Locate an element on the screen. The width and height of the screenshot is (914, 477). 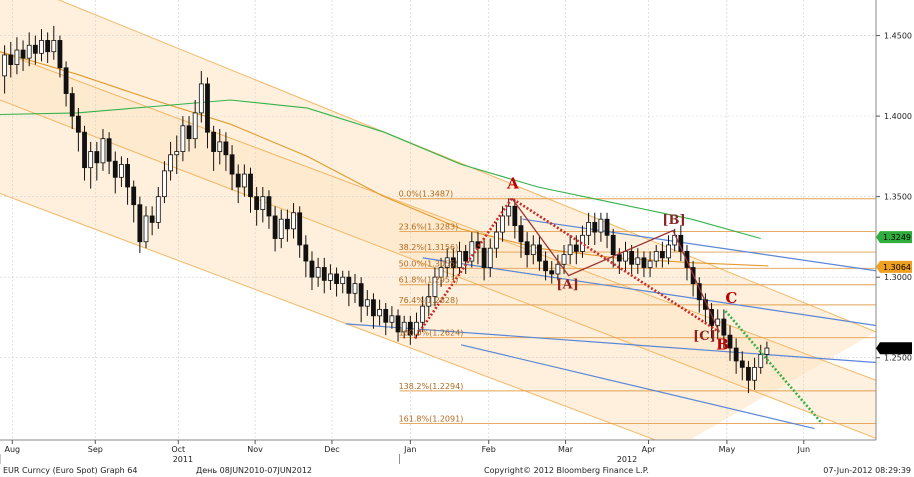
wave-label: B is located at coordinates (722, 345).